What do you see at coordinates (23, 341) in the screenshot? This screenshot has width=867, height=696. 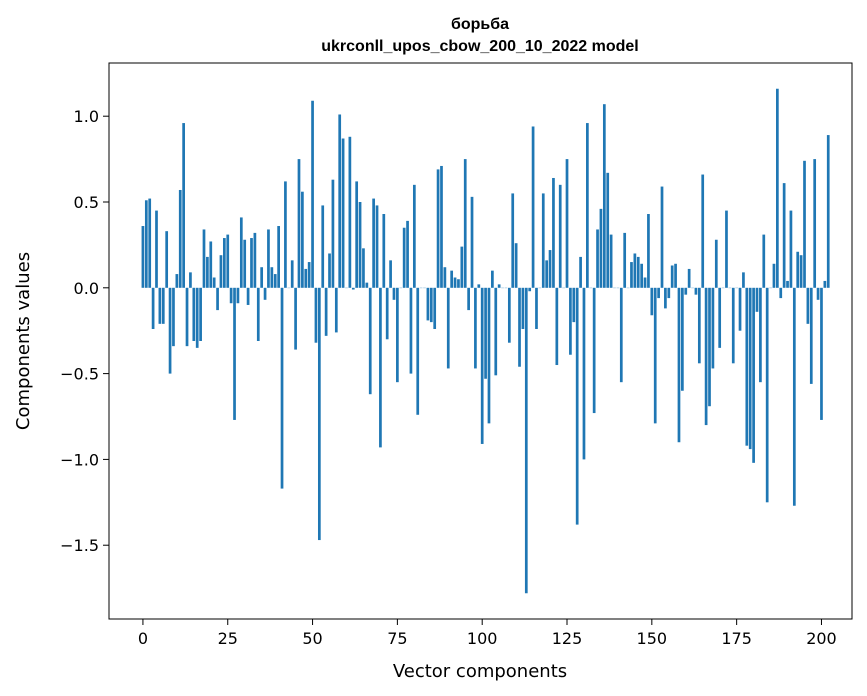 I see `y-axis-label: Components values` at bounding box center [23, 341].